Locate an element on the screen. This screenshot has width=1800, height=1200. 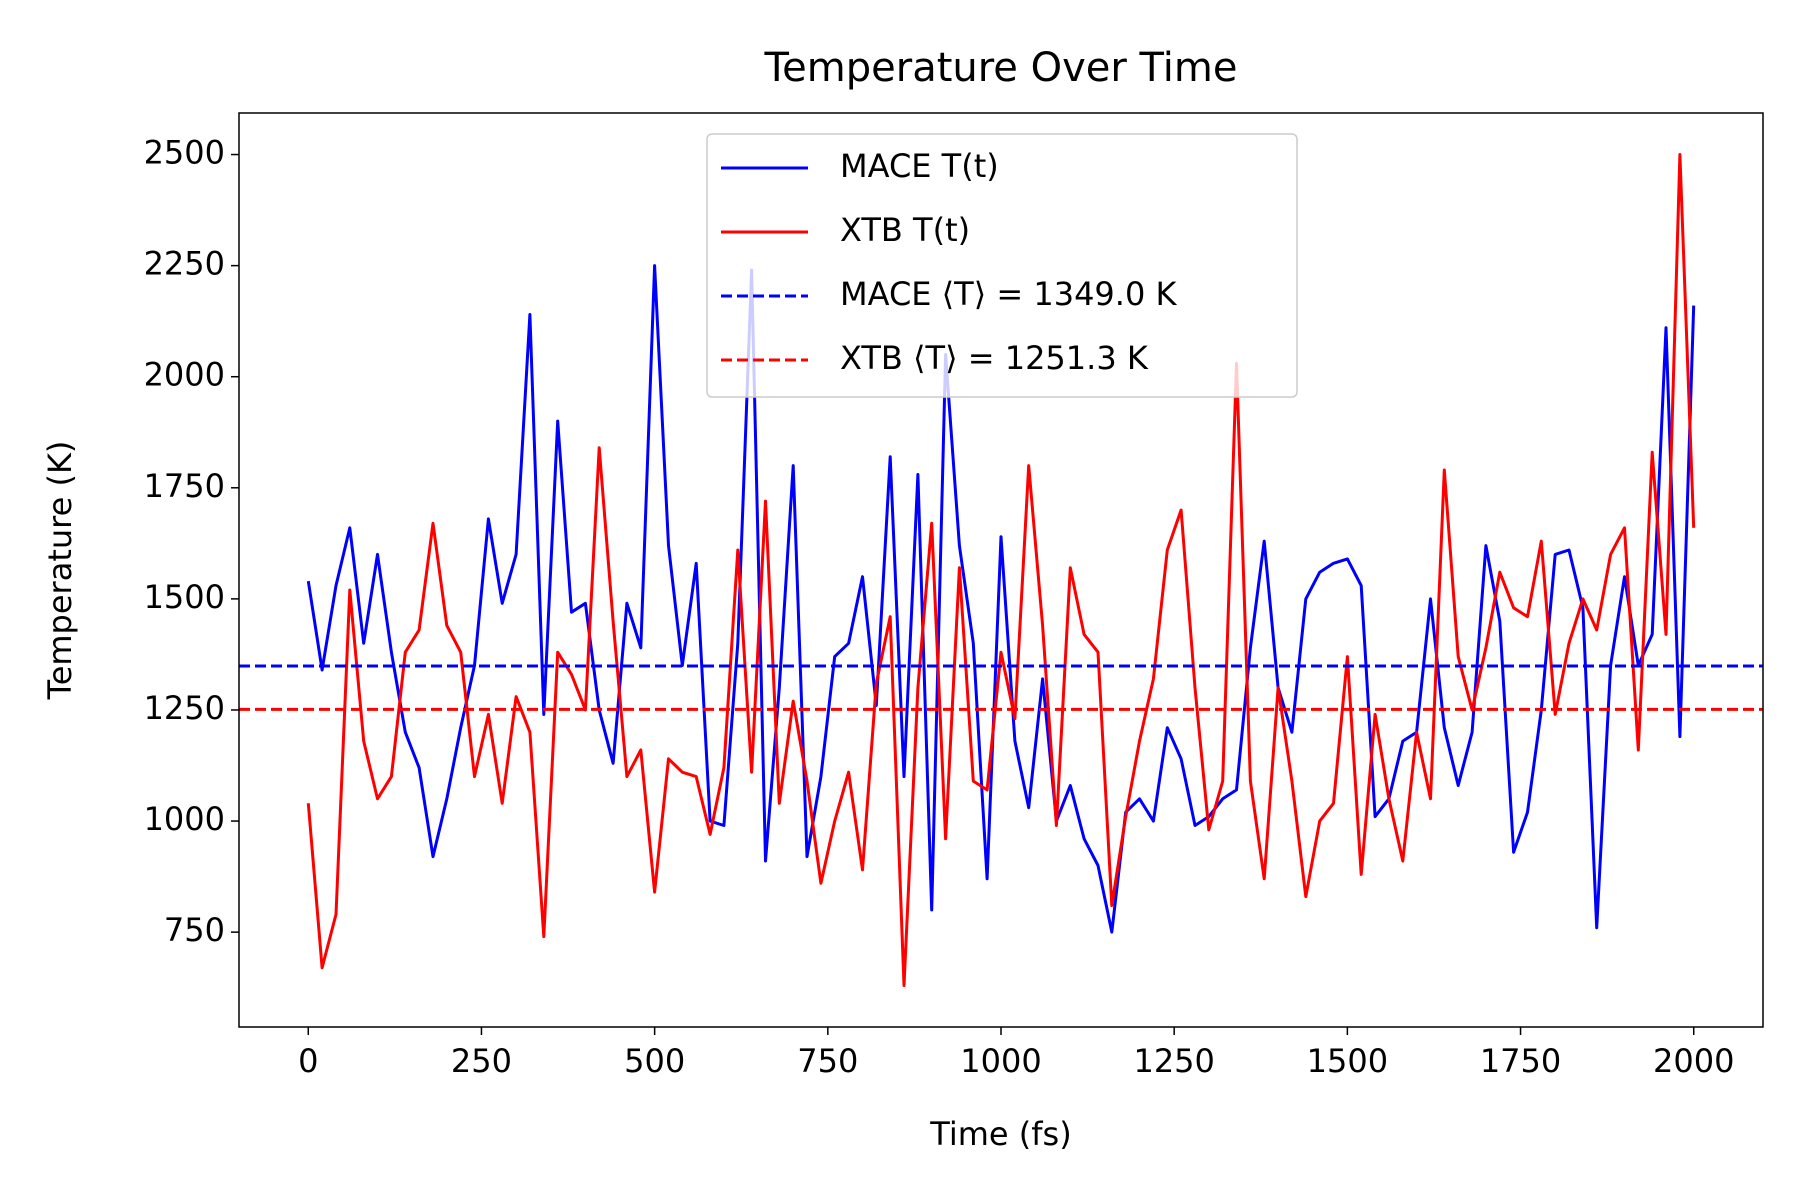
y-tick-label: 1750 is located at coordinates (184, 486).